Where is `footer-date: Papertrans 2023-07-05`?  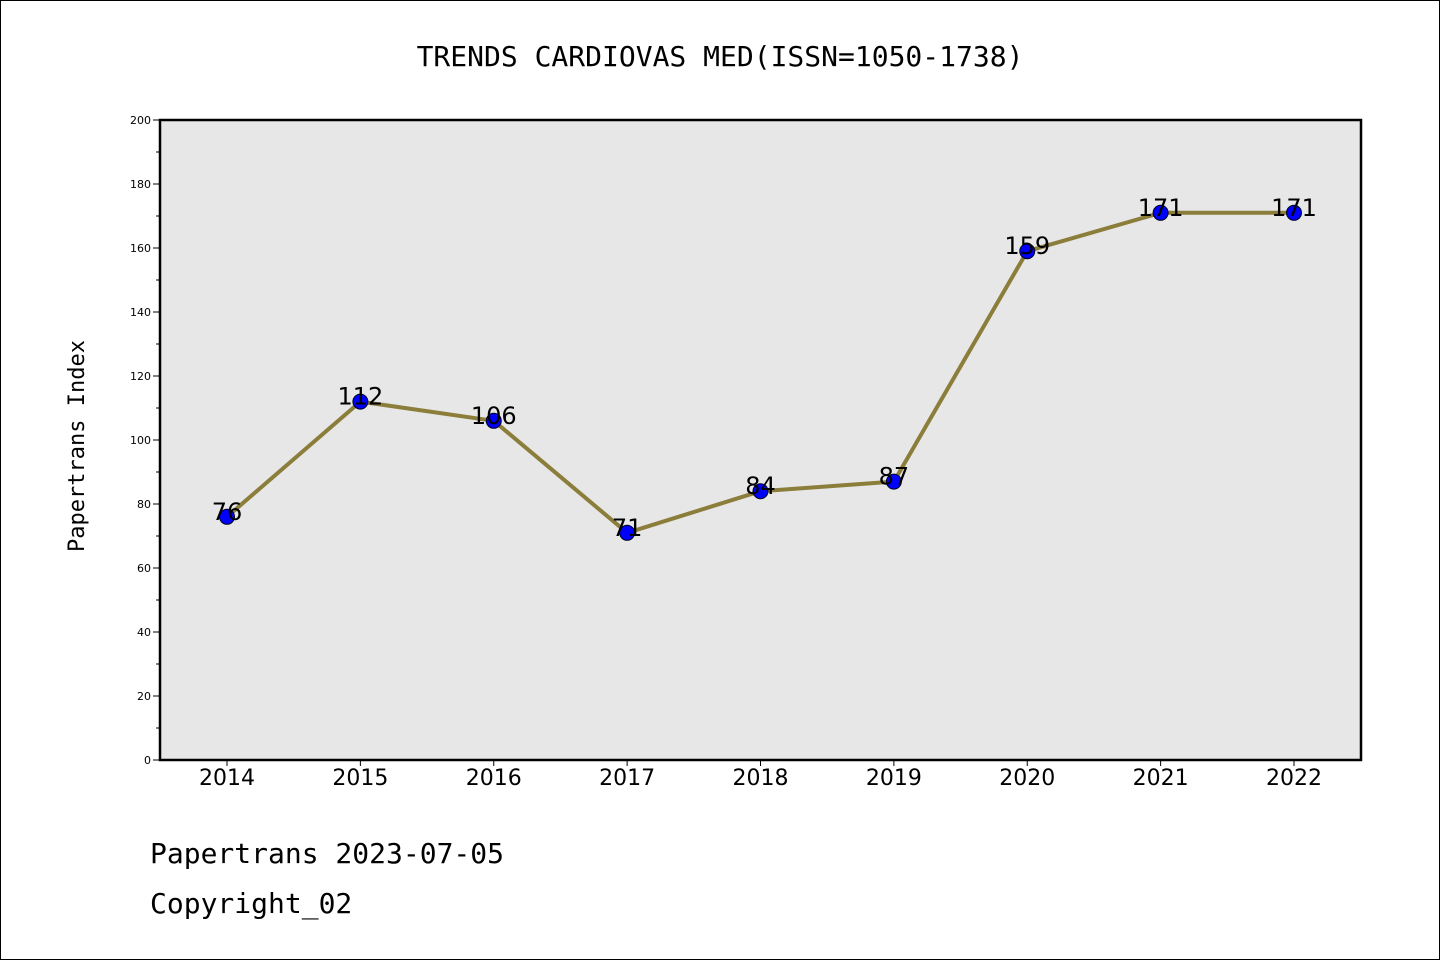
footer-date: Papertrans 2023-07-05 is located at coordinates (327, 853).